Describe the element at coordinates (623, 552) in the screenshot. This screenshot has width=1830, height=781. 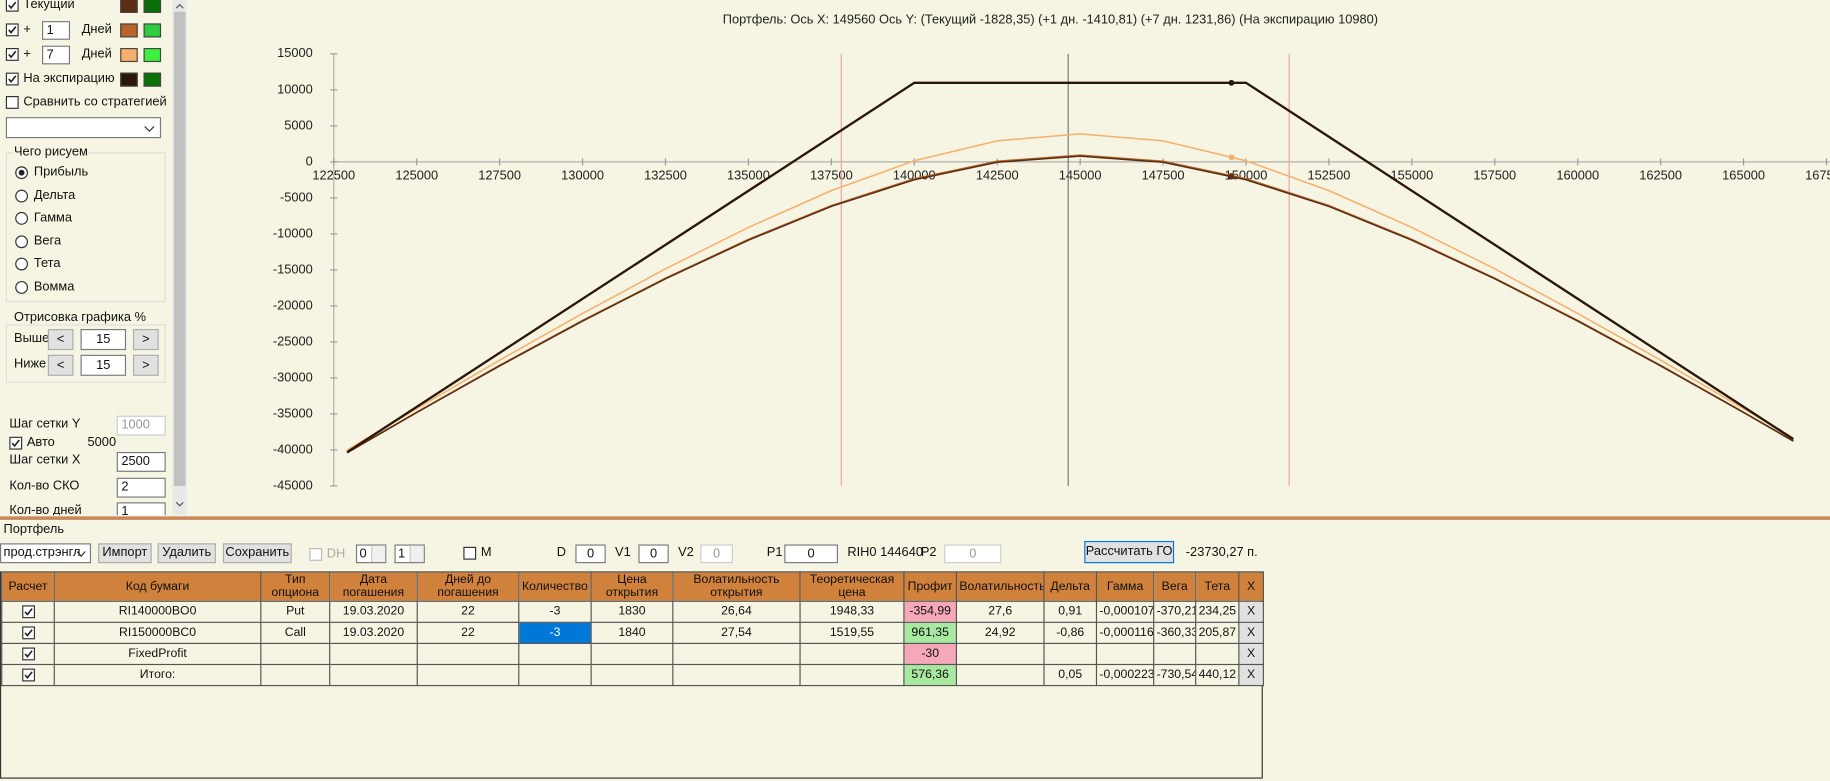
I see `field-label: V1` at that location.